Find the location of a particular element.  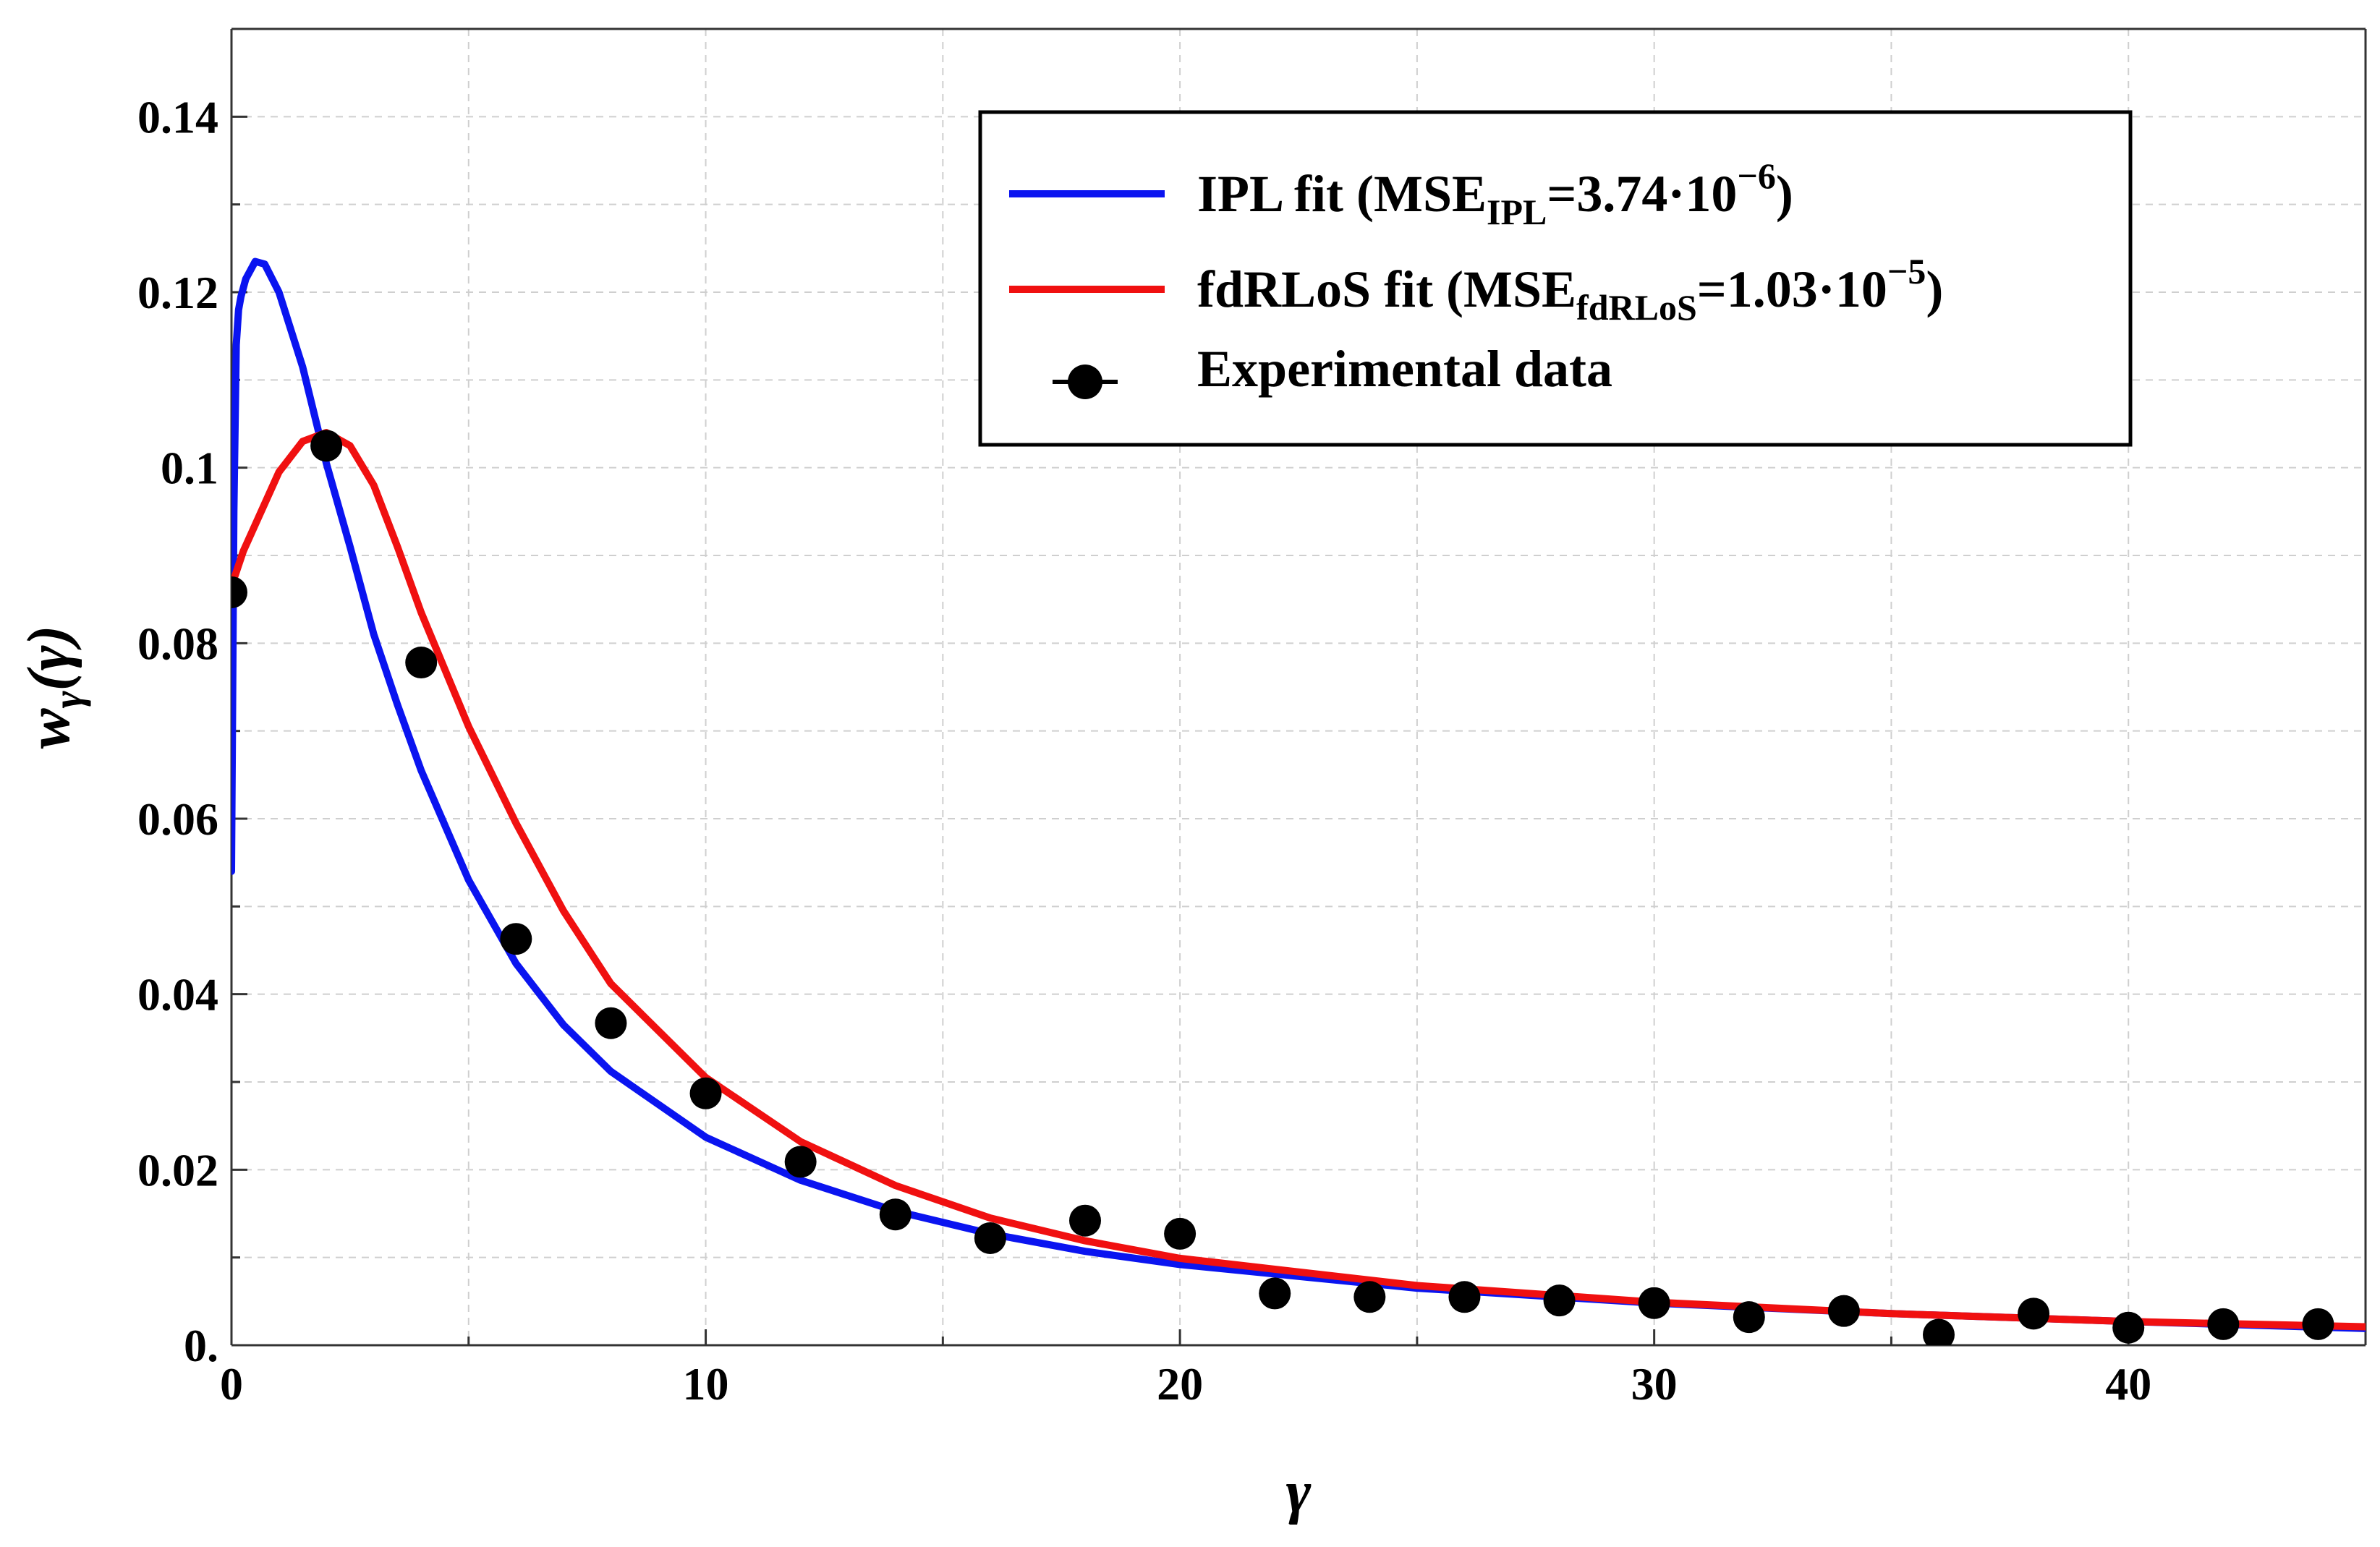

legend-data-label: Experimental data is located at coordinates (1404, 369).